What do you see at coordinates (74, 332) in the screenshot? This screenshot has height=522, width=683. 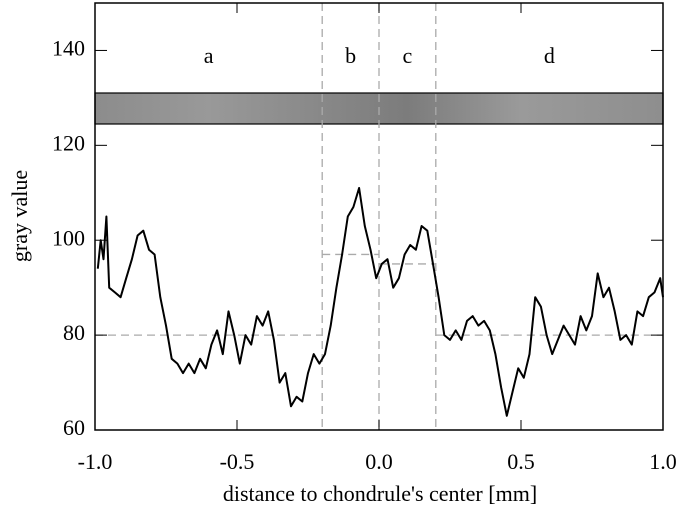 I see `y-tick-label: 80` at bounding box center [74, 332].